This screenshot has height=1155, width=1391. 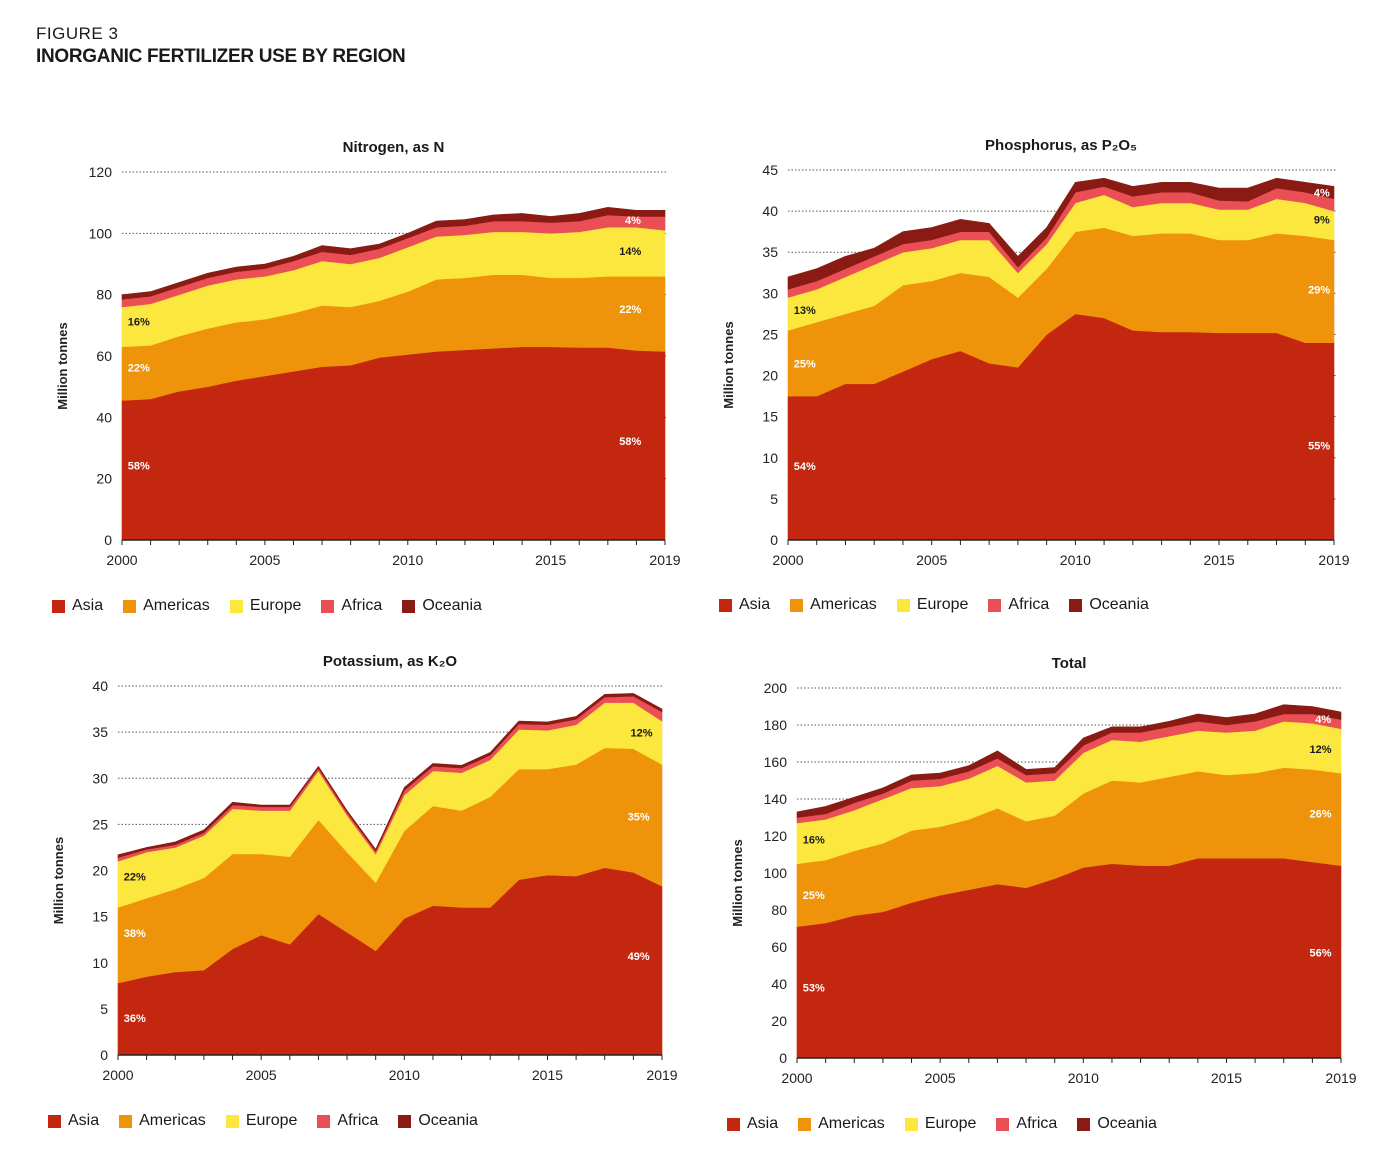 I want to click on y-tick-label: 140, so click(x=776, y=799).